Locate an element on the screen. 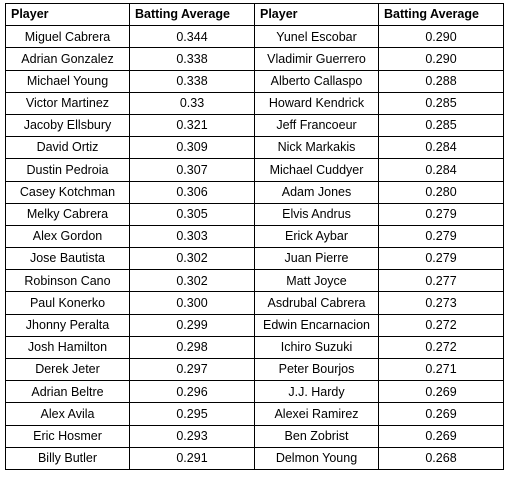  player-name-cell: Matt Joyce is located at coordinates (316, 281).